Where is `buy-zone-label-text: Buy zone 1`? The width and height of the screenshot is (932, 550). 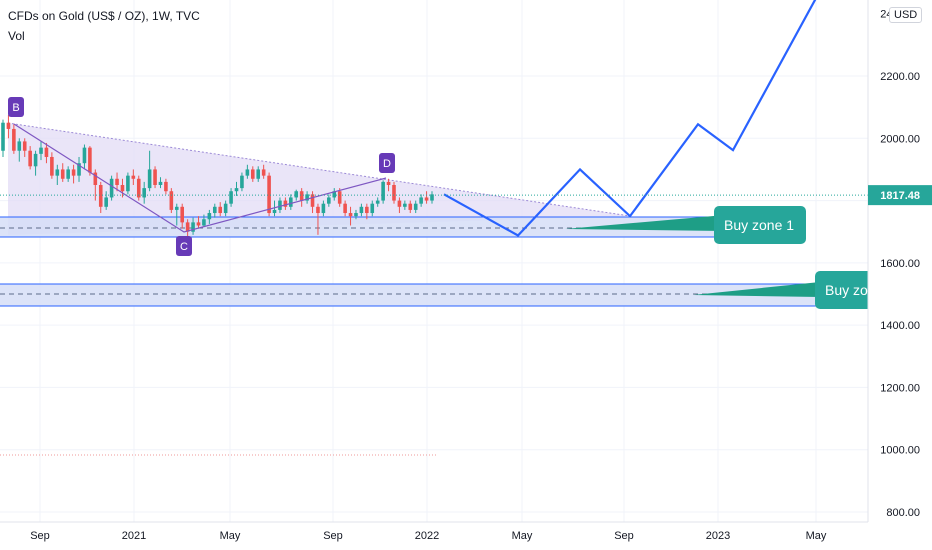 buy-zone-label-text: Buy zone 1 is located at coordinates (759, 225).